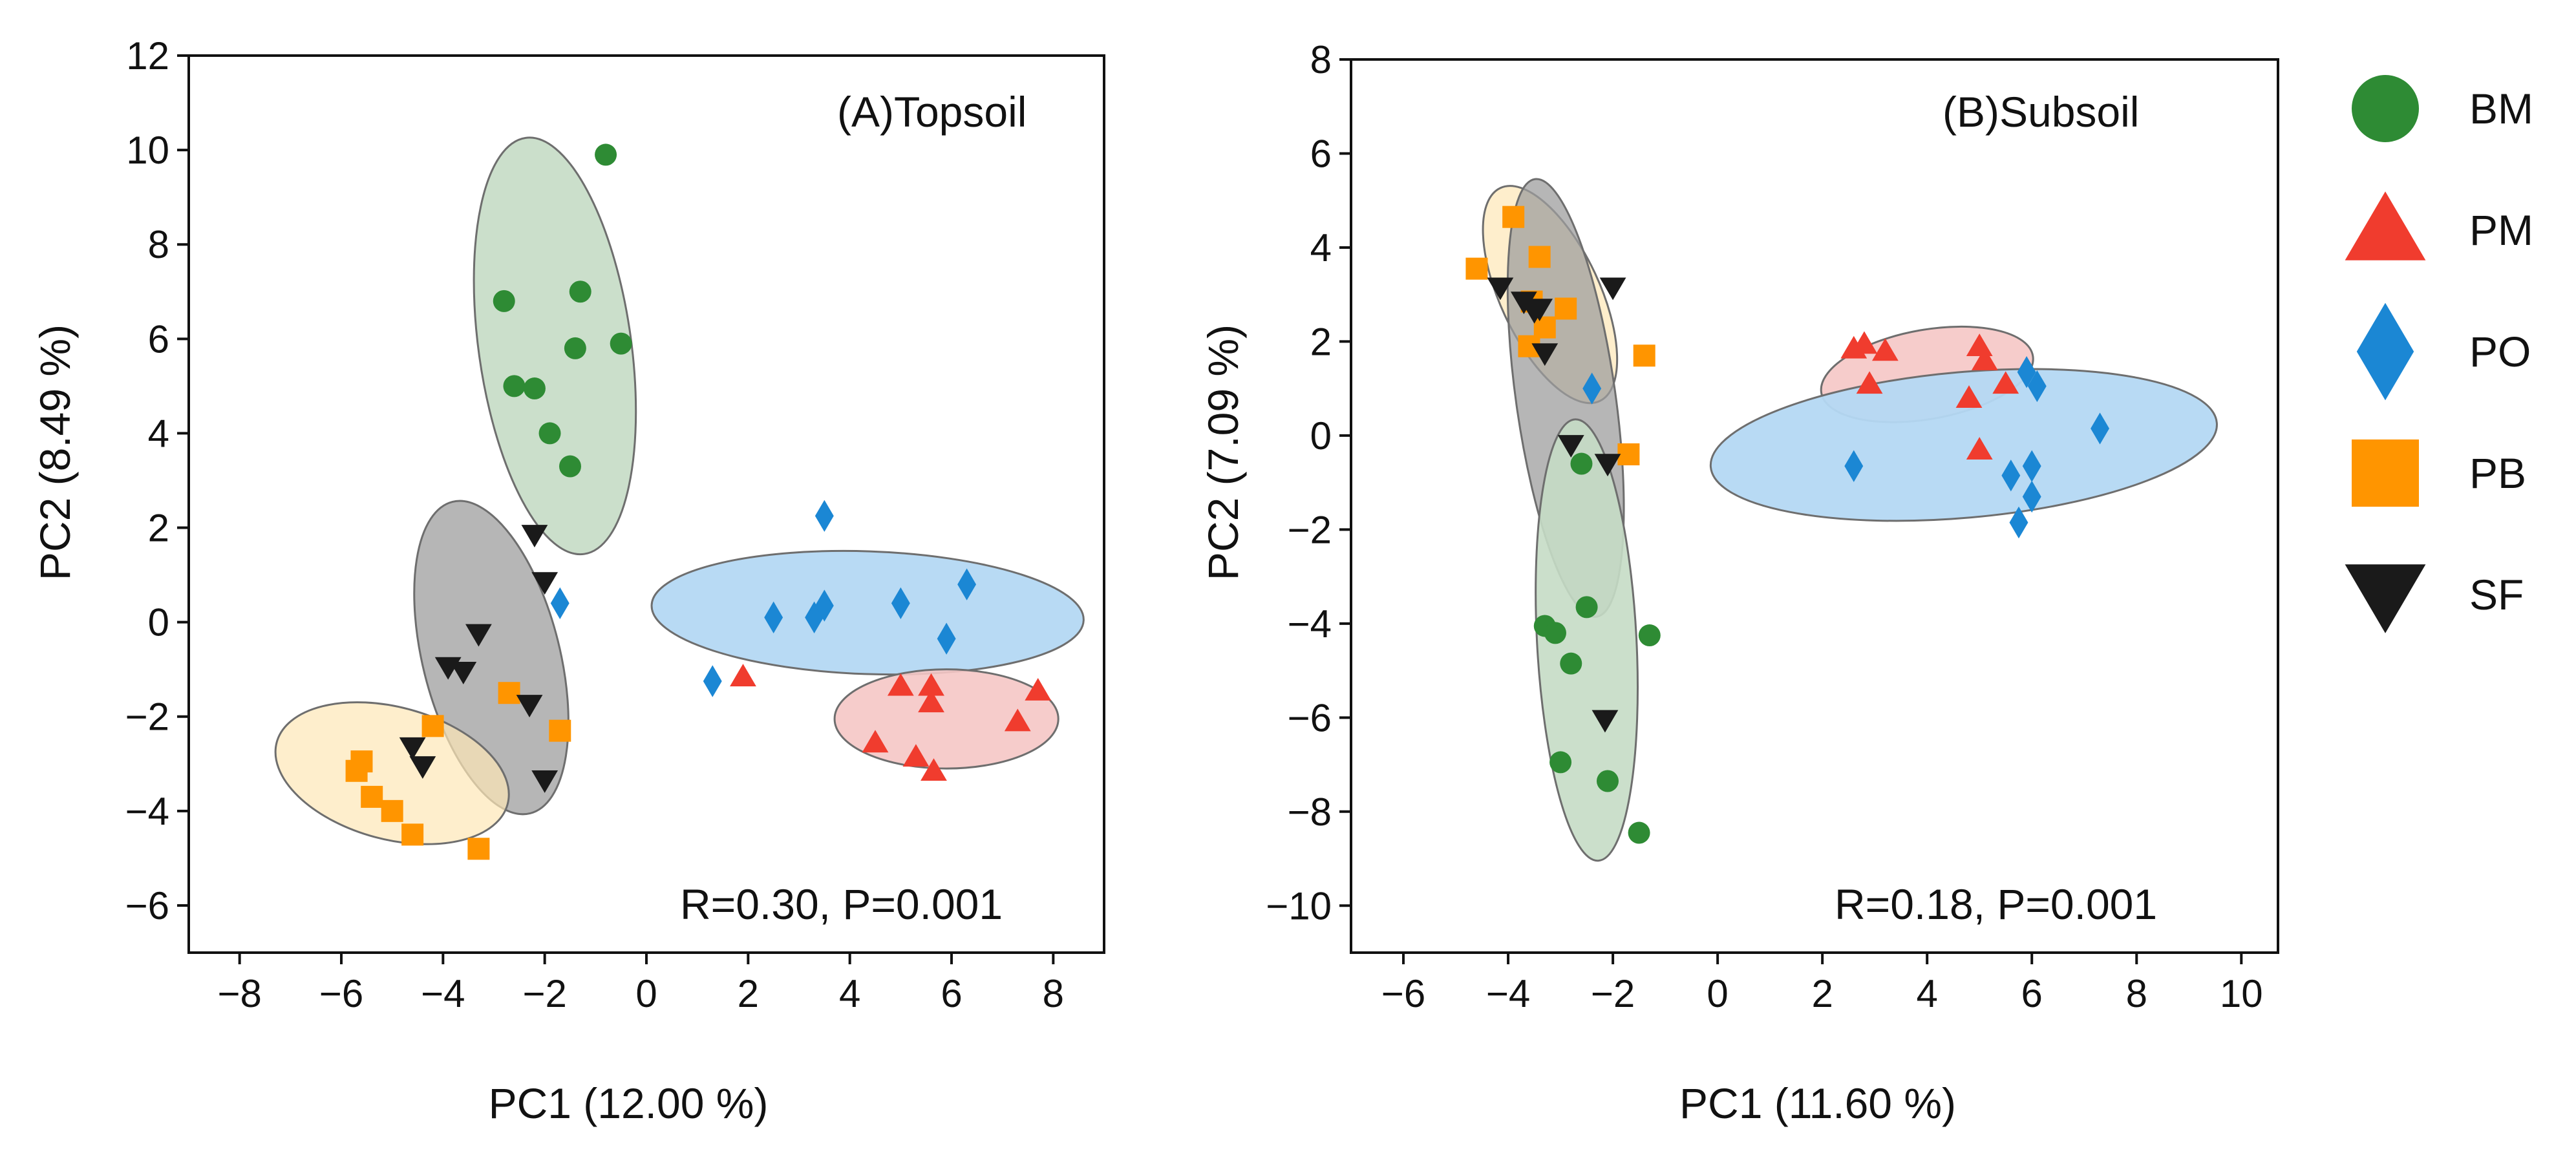  What do you see at coordinates (2497, 473) in the screenshot?
I see `legend-label-pb: PB` at bounding box center [2497, 473].